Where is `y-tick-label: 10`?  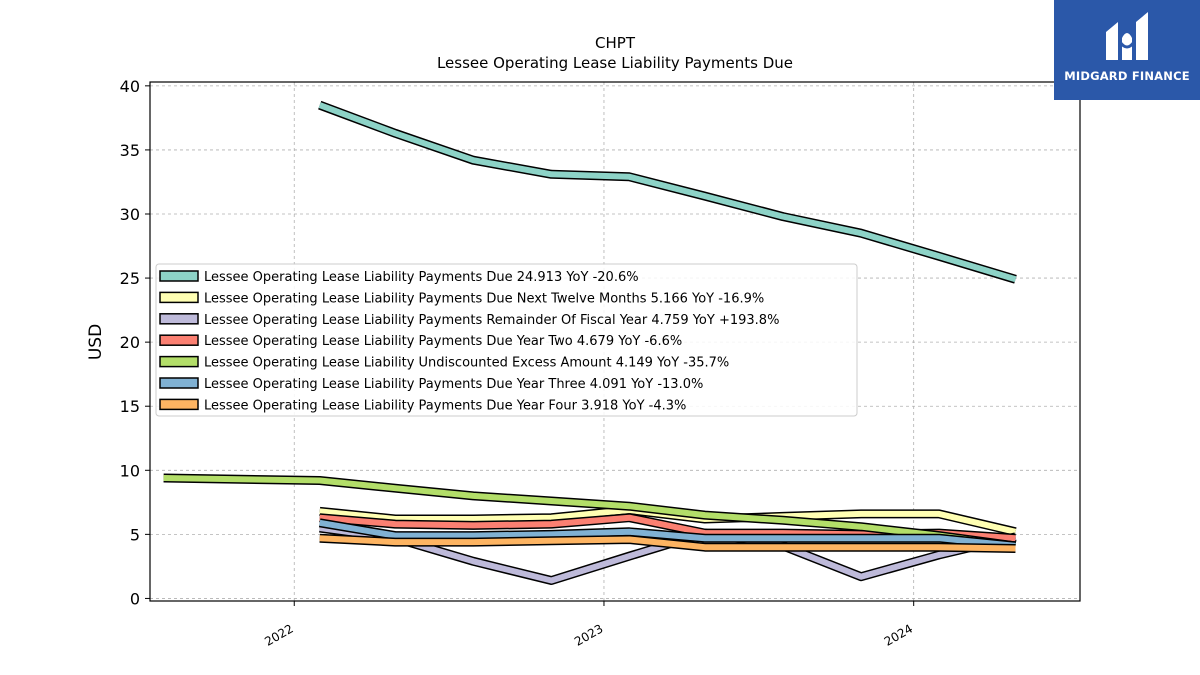
y-tick-label: 10 is located at coordinates (130, 470).